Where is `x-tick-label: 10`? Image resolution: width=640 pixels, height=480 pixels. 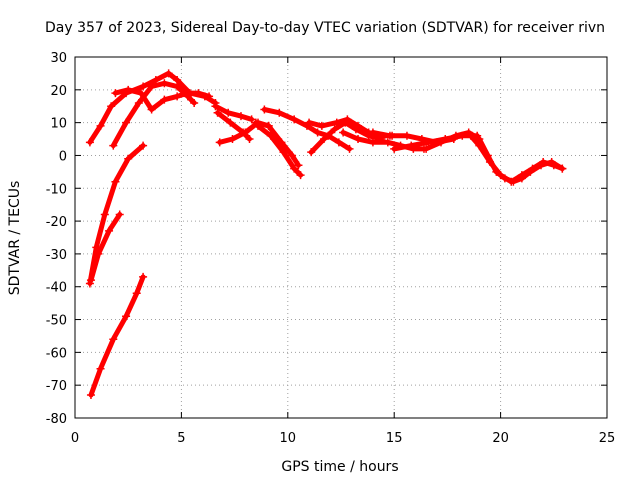 x-tick-label: 10 is located at coordinates (288, 438).